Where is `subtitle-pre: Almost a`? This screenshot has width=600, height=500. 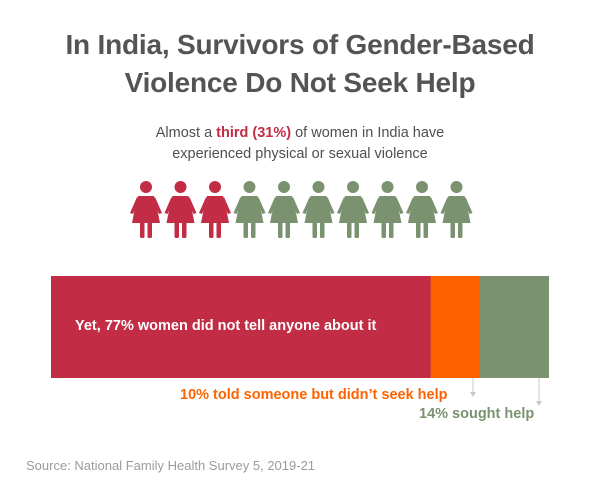
subtitle-pre: Almost a is located at coordinates (186, 133).